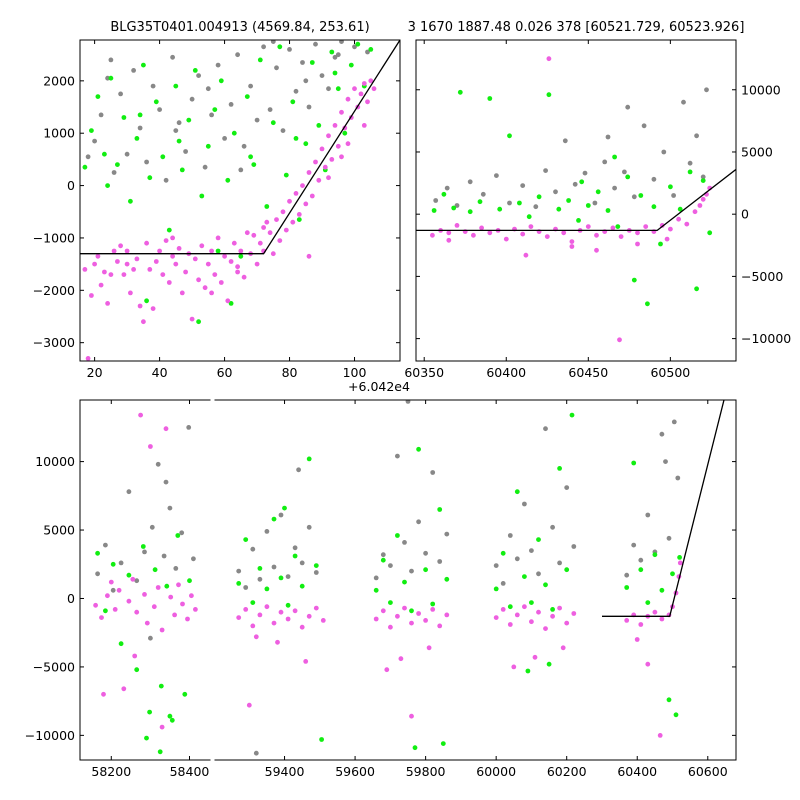  I want to click on y-tick-label: 5000, so click(59, 530).